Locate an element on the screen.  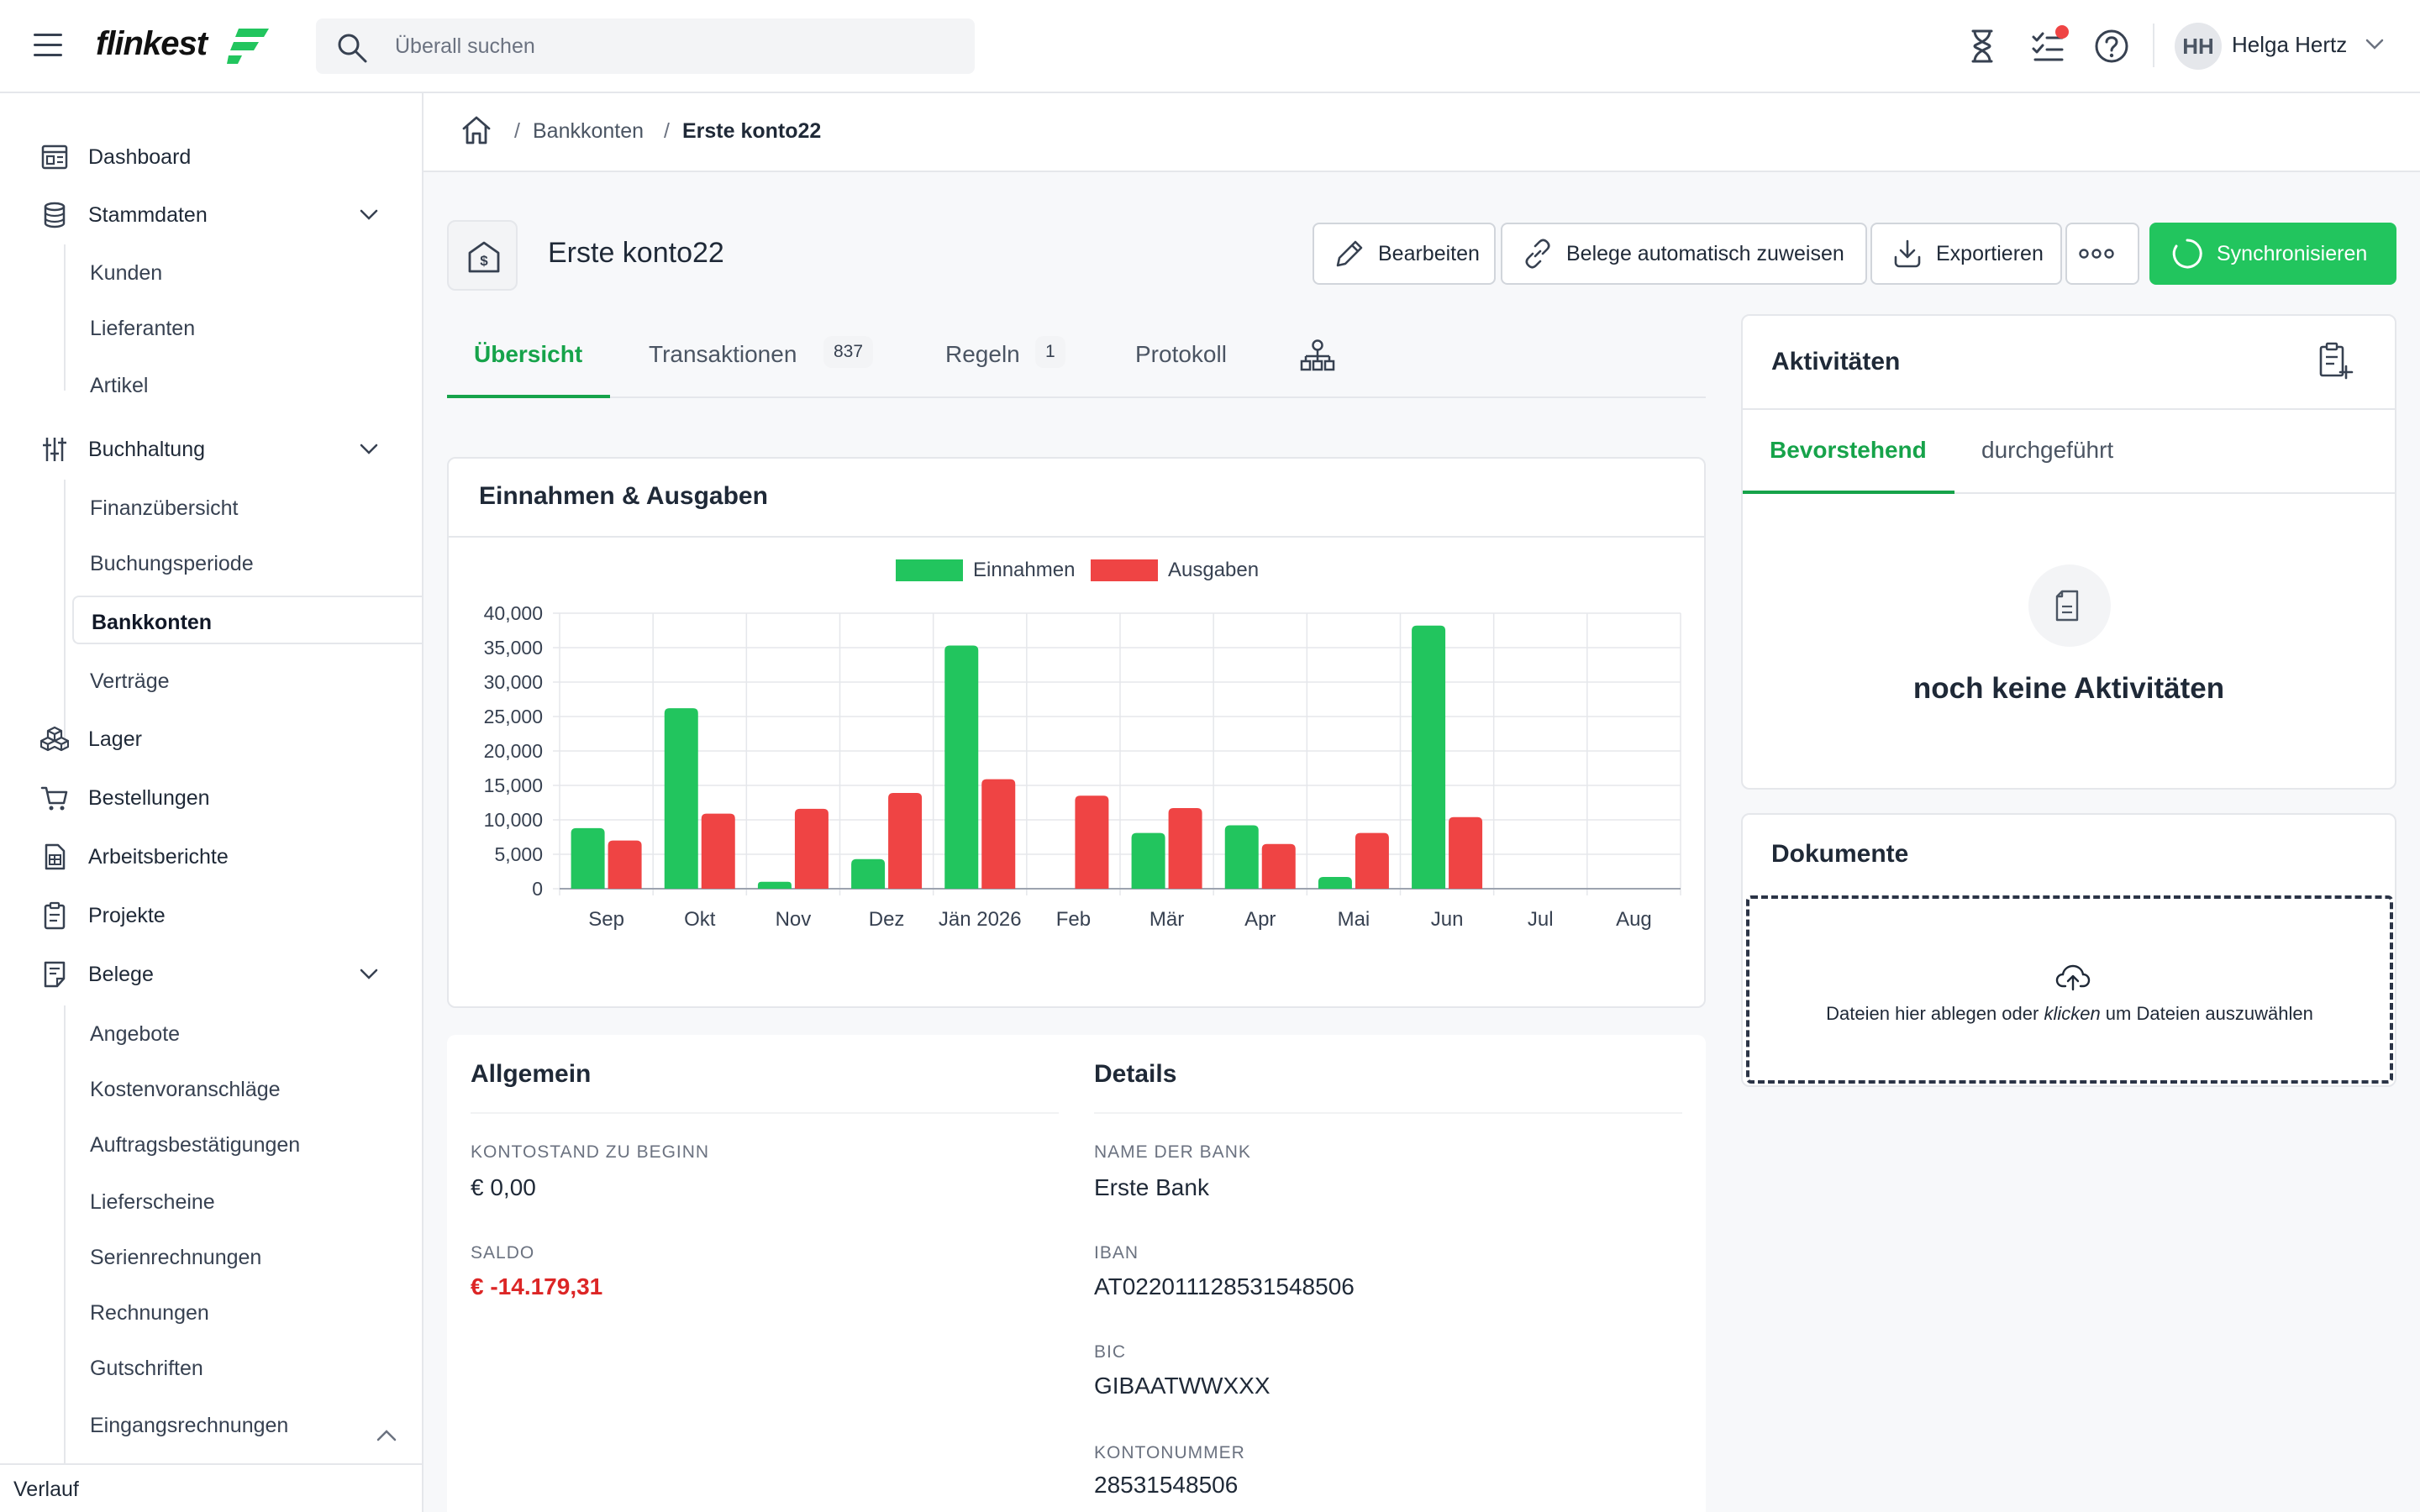
sidebar-item-serienrechnungen: Serienrechnungen is located at coordinates (247, 1256).